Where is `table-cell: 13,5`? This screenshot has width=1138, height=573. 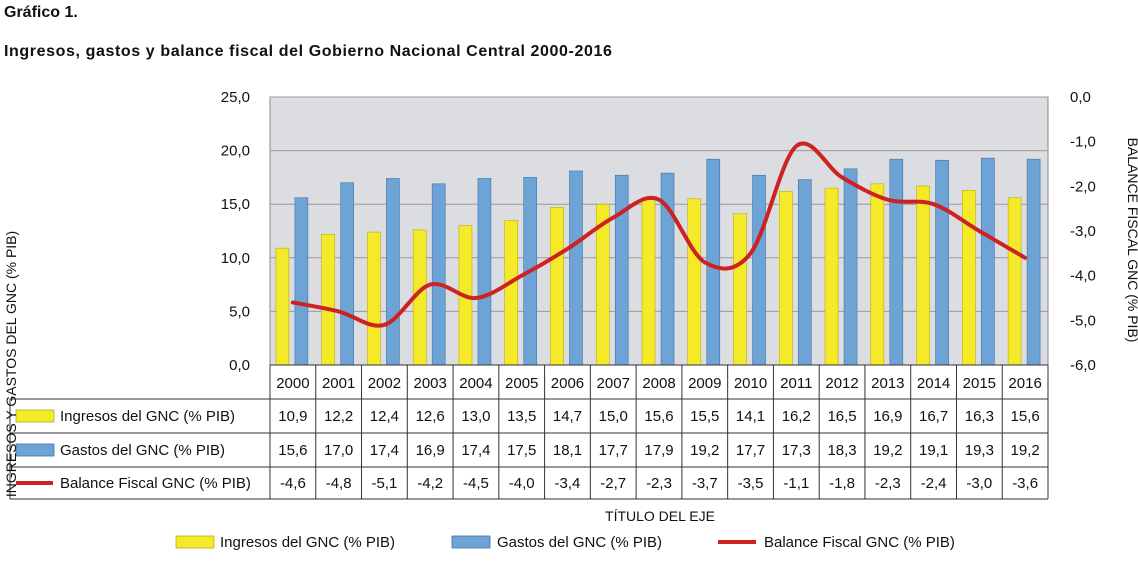
table-cell: 13,5 is located at coordinates (521, 416).